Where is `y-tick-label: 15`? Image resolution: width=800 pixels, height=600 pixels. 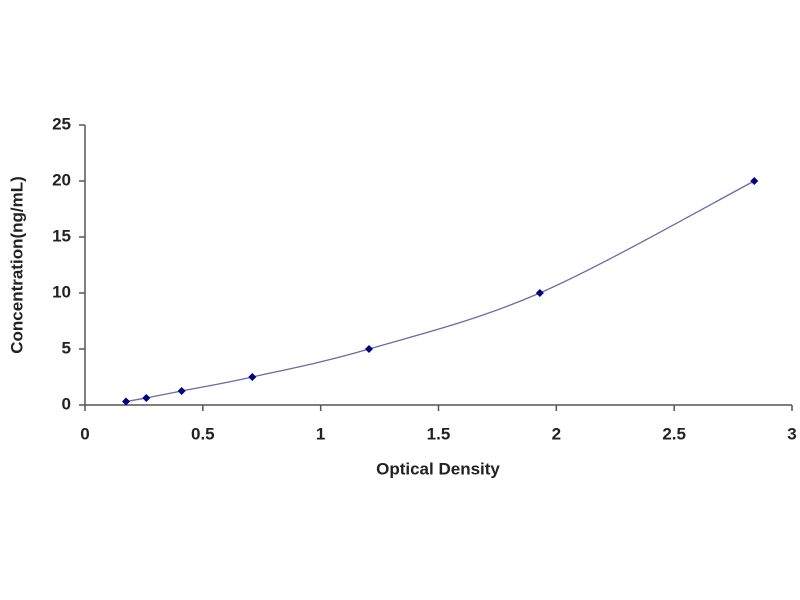
y-tick-label: 15 is located at coordinates (61, 235).